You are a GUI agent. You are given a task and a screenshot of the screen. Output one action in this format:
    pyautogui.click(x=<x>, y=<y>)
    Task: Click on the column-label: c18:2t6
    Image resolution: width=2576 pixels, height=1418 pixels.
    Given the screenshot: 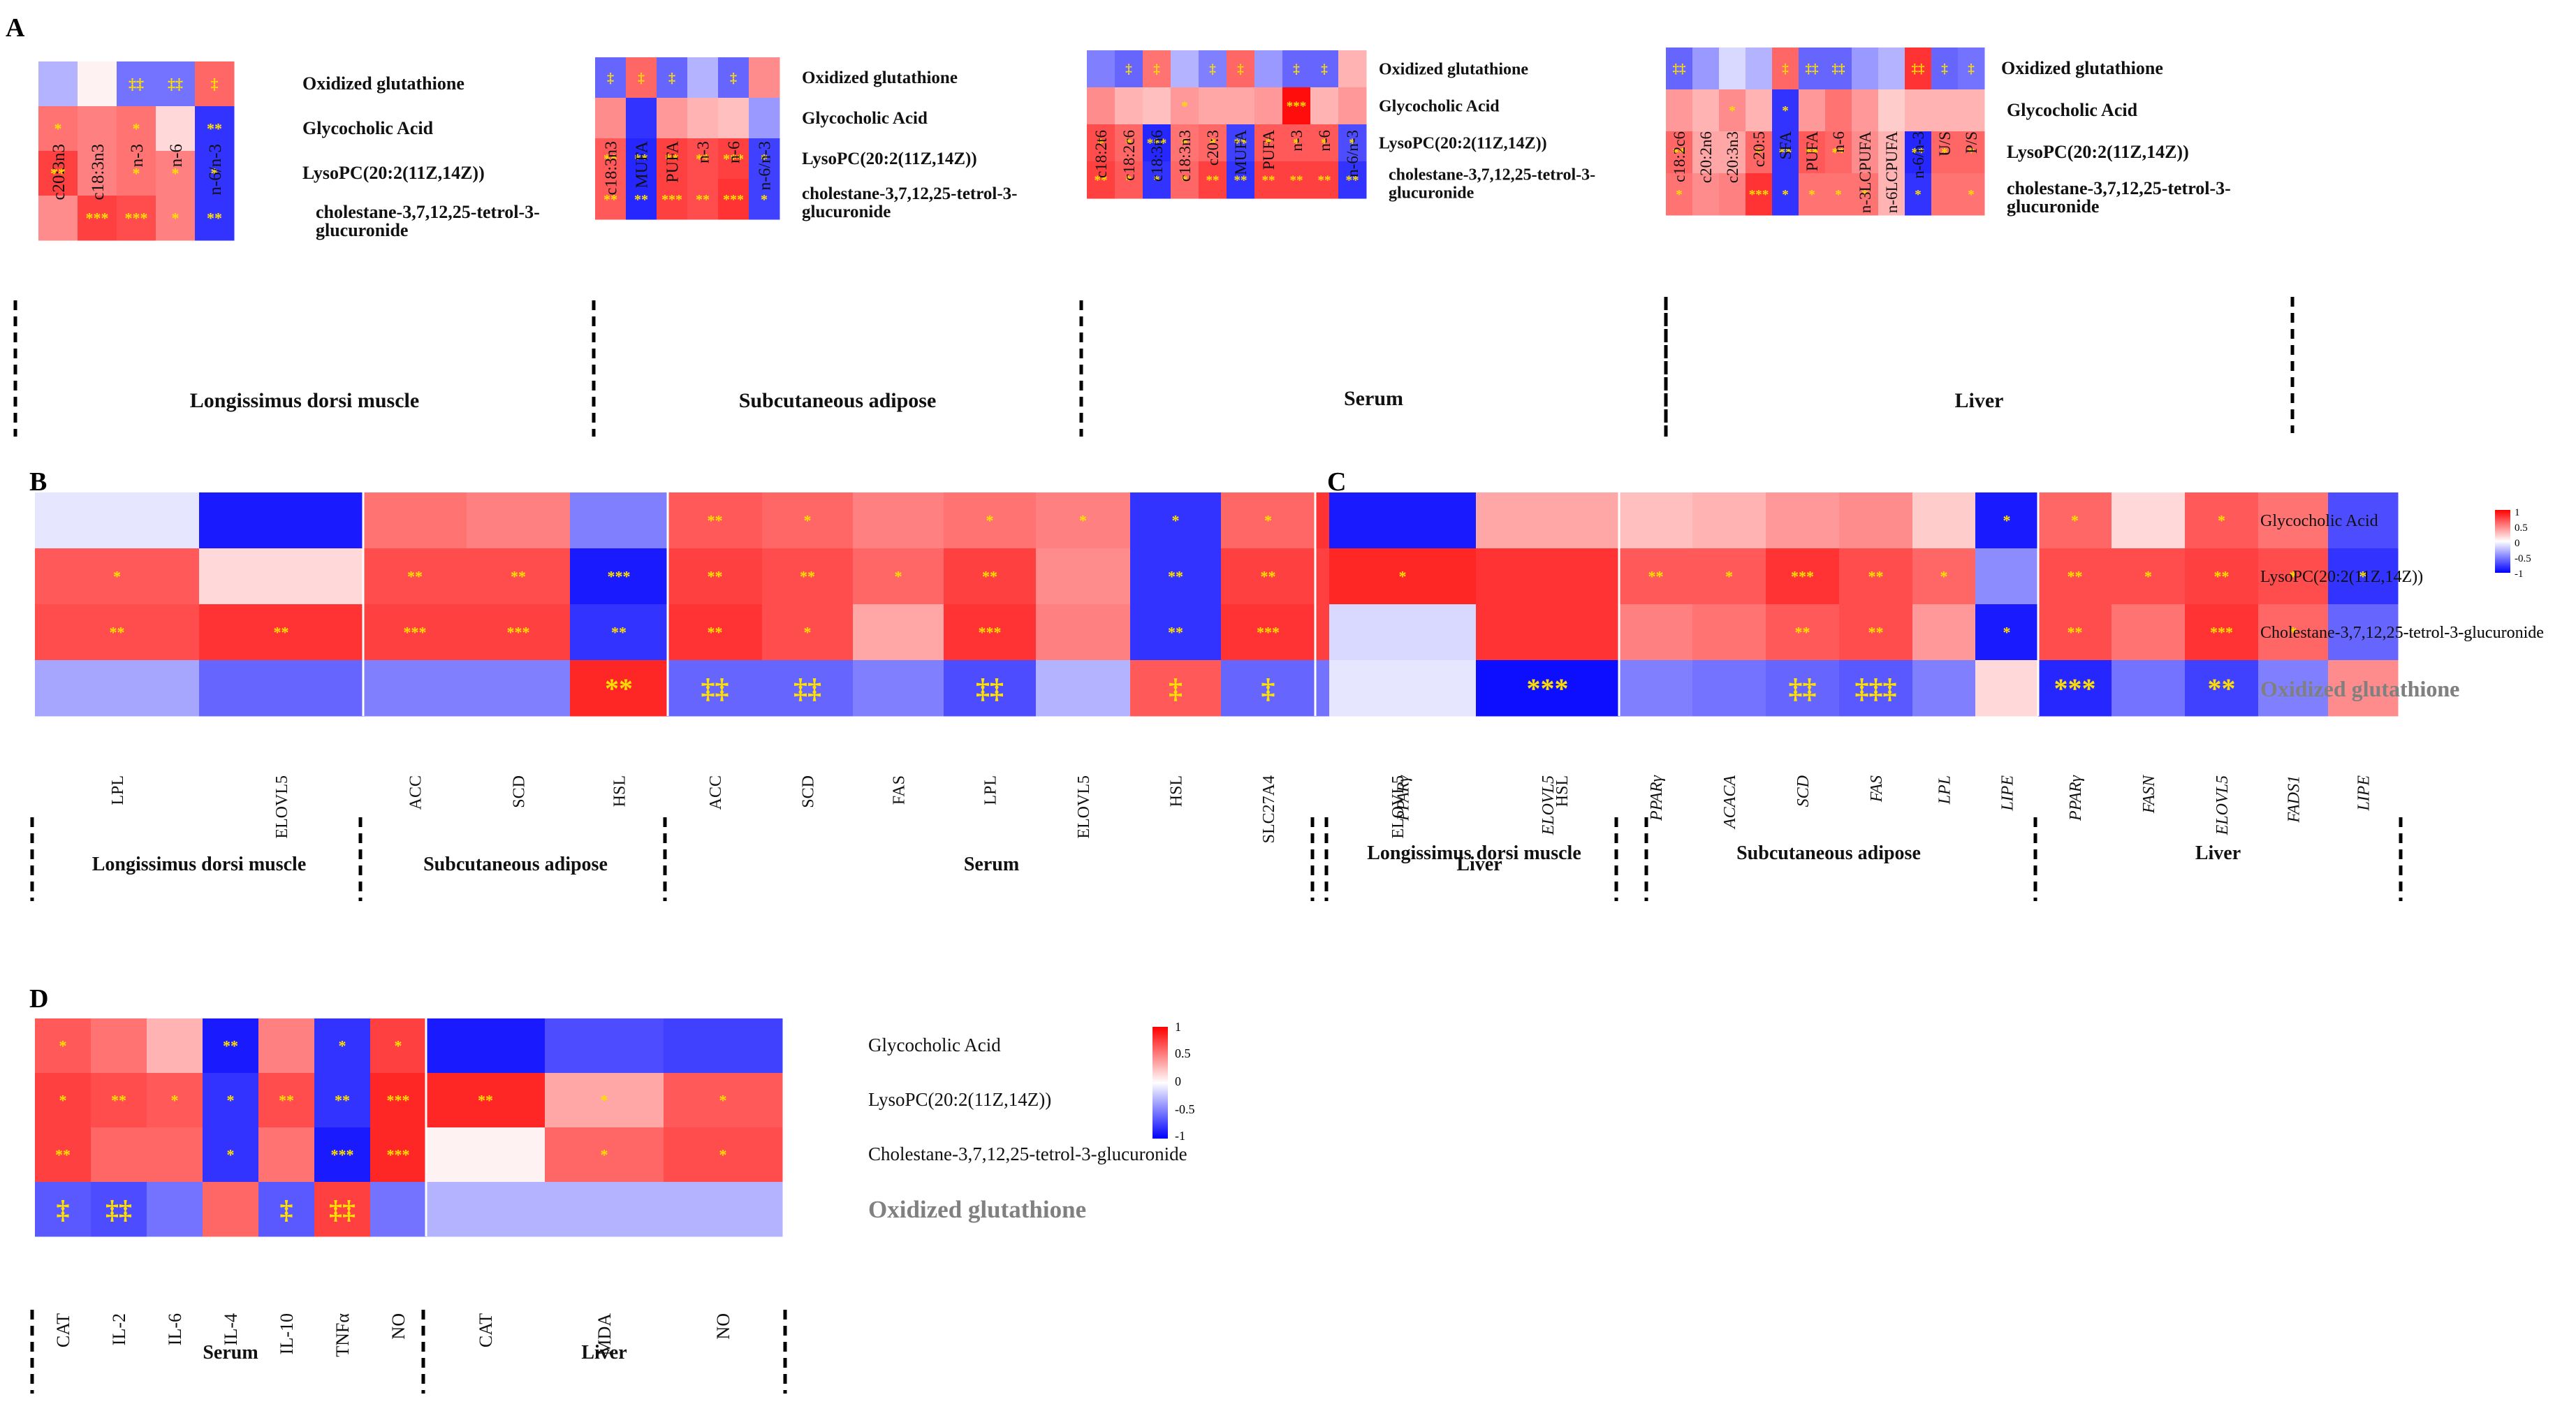 What is the action you would take?
    pyautogui.click(x=1101, y=154)
    